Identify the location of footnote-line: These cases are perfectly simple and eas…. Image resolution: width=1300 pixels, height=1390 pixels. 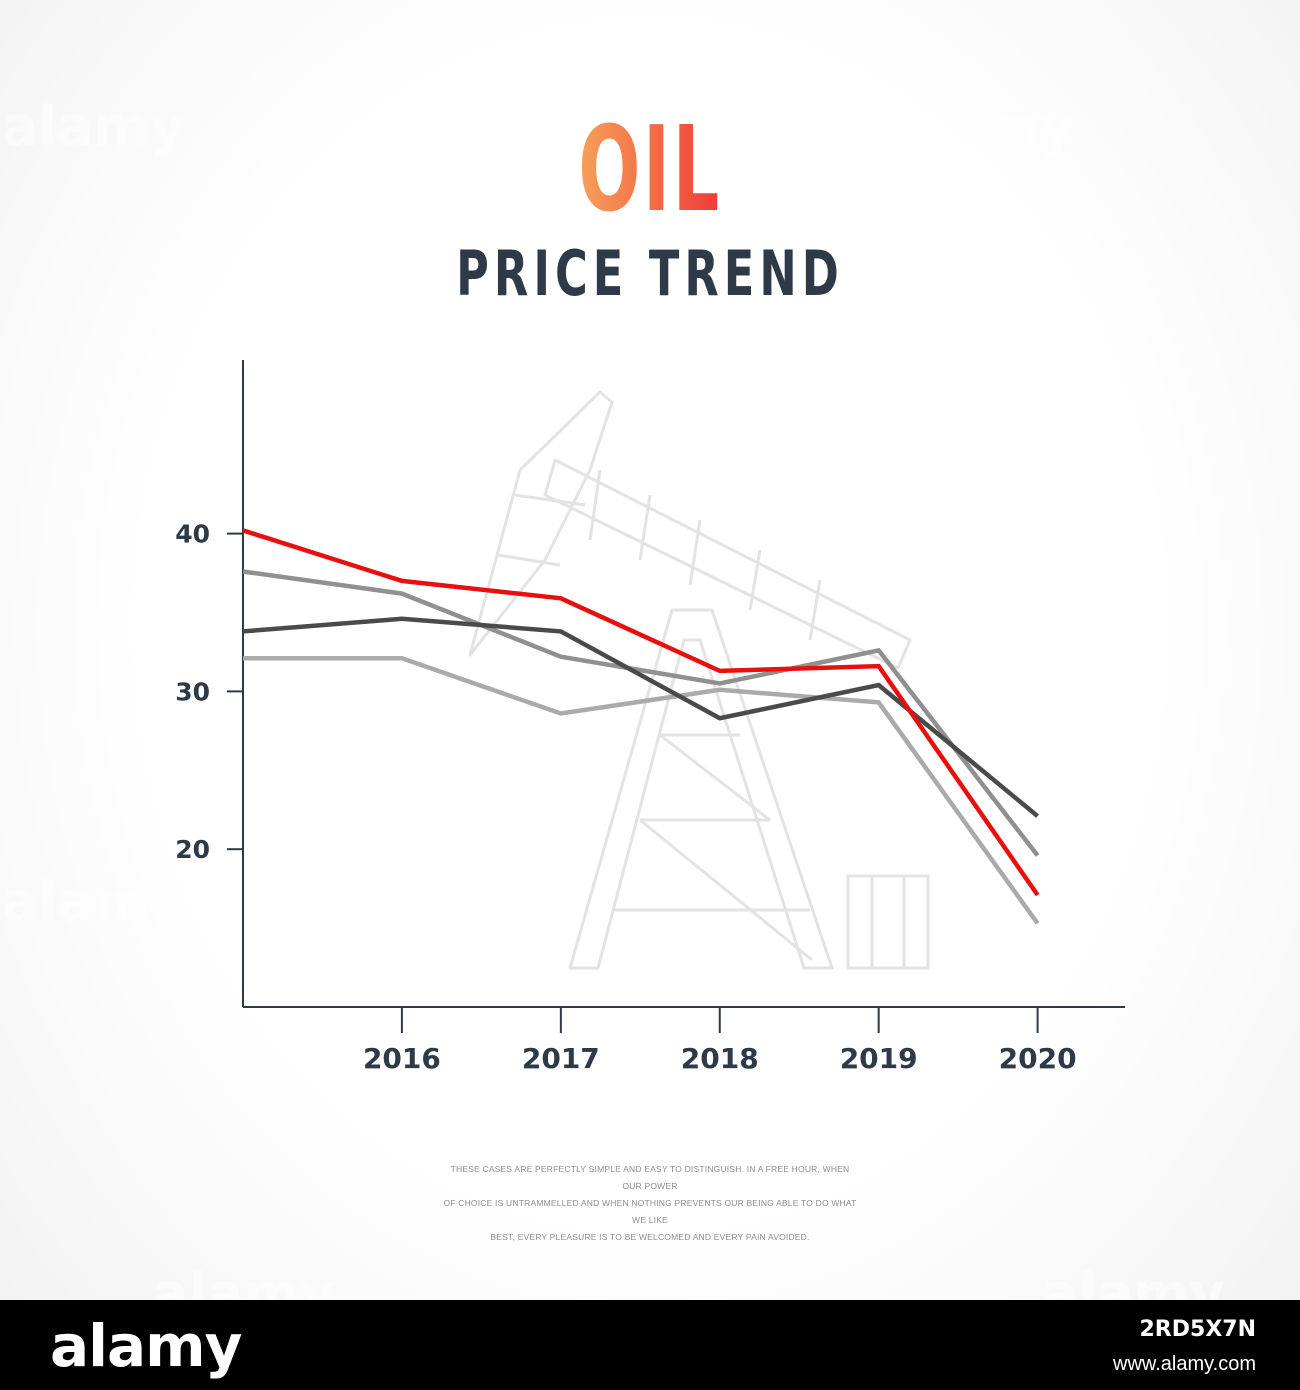
(650, 1177).